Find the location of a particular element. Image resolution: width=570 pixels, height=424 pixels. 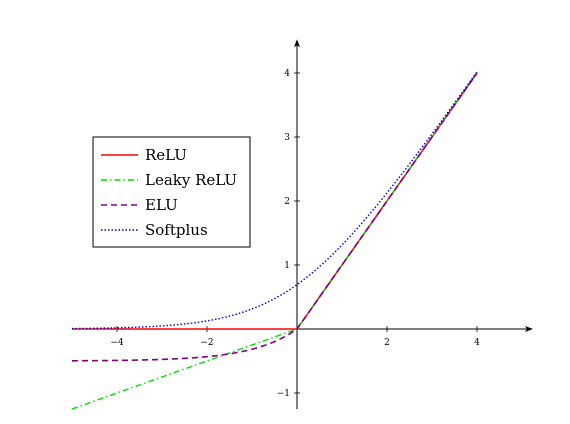

x-tick-label: 4 is located at coordinates (477, 343).